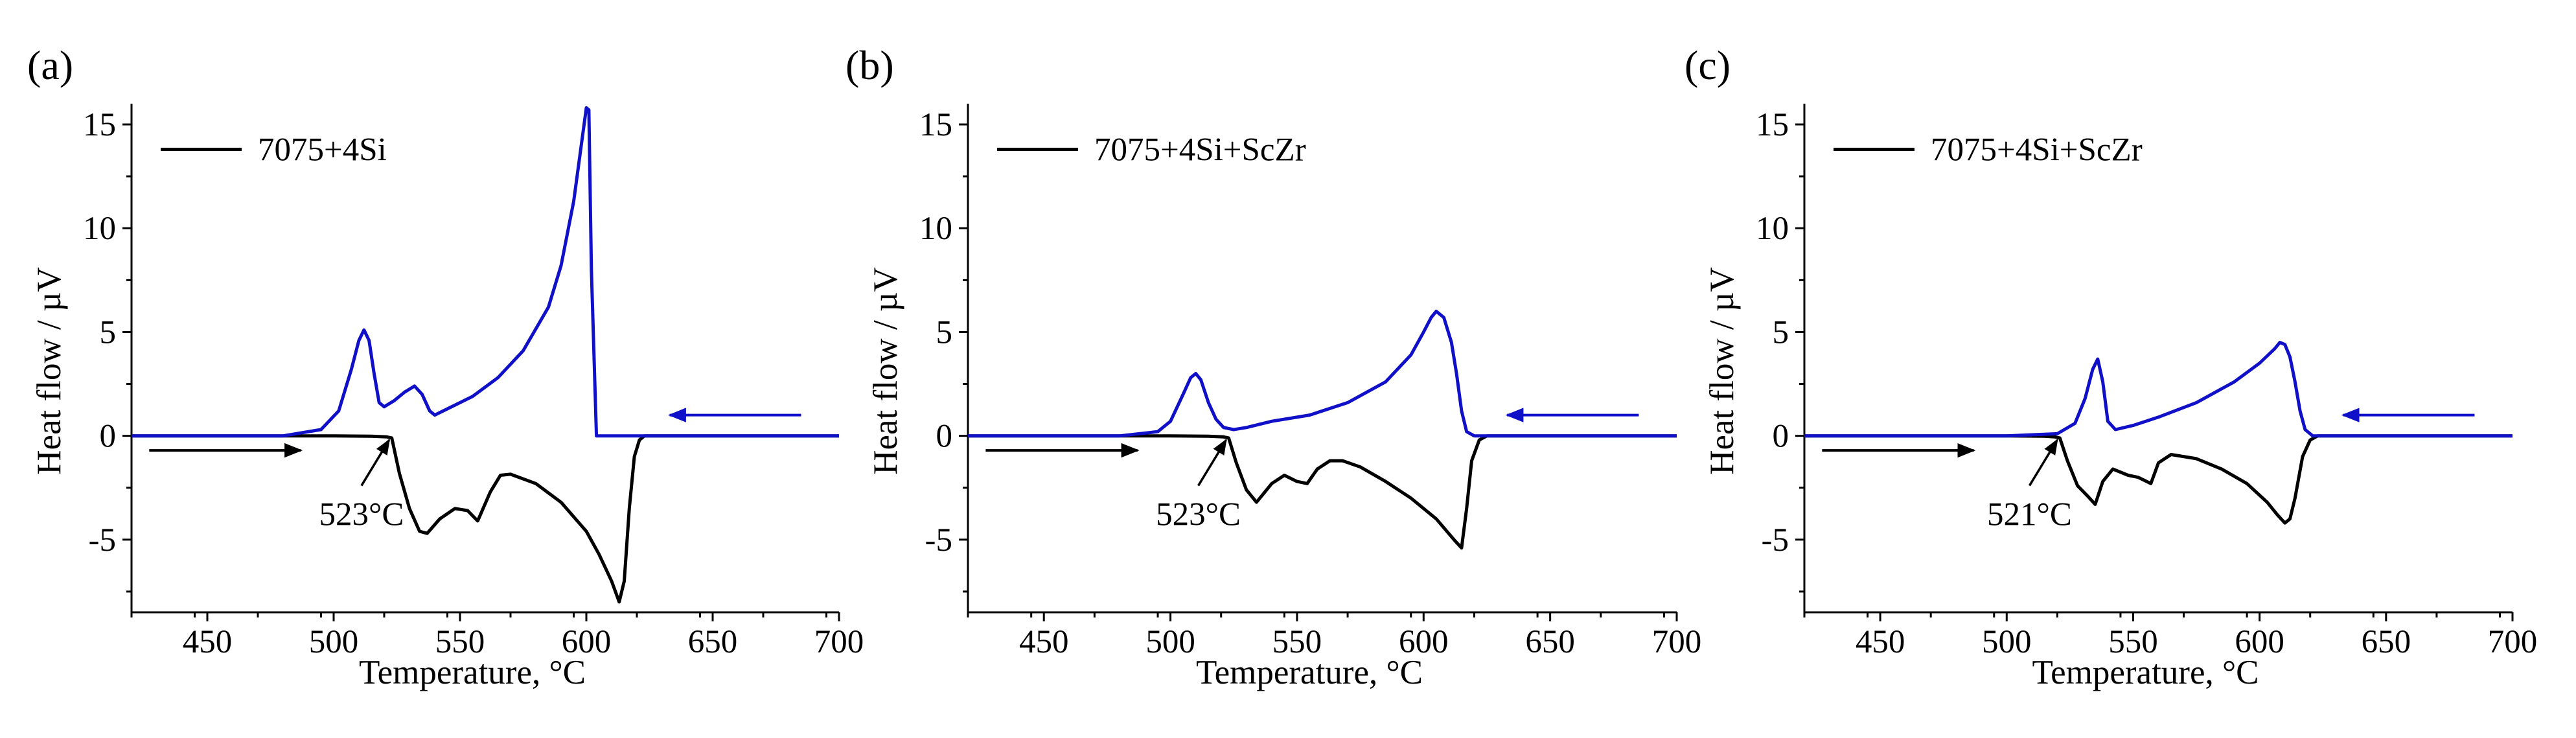 Image resolution: width=2576 pixels, height=738 pixels. I want to click on panel-label: (b), so click(870, 65).